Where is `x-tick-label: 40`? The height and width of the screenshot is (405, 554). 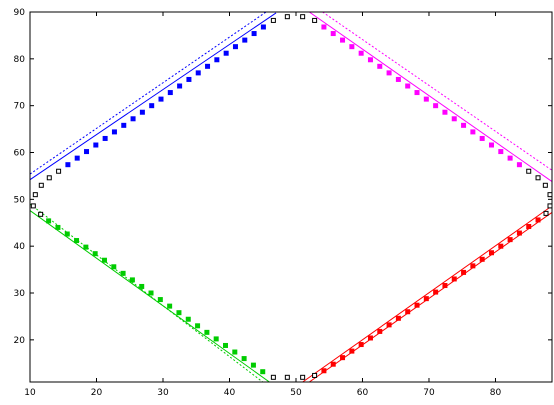 x-tick-label: 40 is located at coordinates (230, 393).